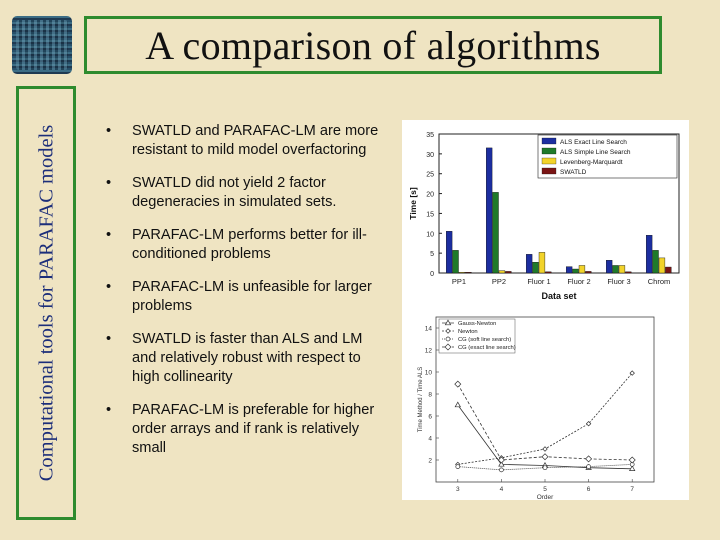  I want to click on legend-label: Levenberg-Marquardt, so click(591, 162).